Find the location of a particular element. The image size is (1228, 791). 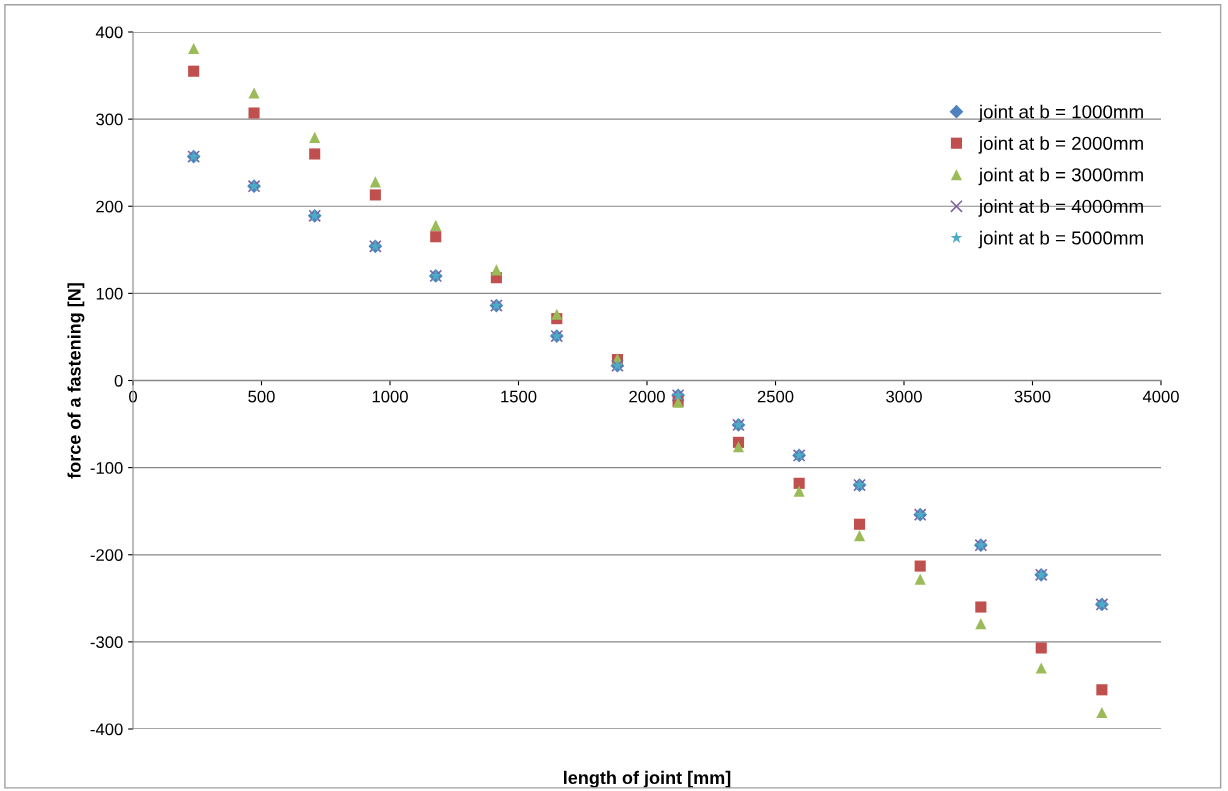

y-tick-label: -400 is located at coordinates (106, 729).